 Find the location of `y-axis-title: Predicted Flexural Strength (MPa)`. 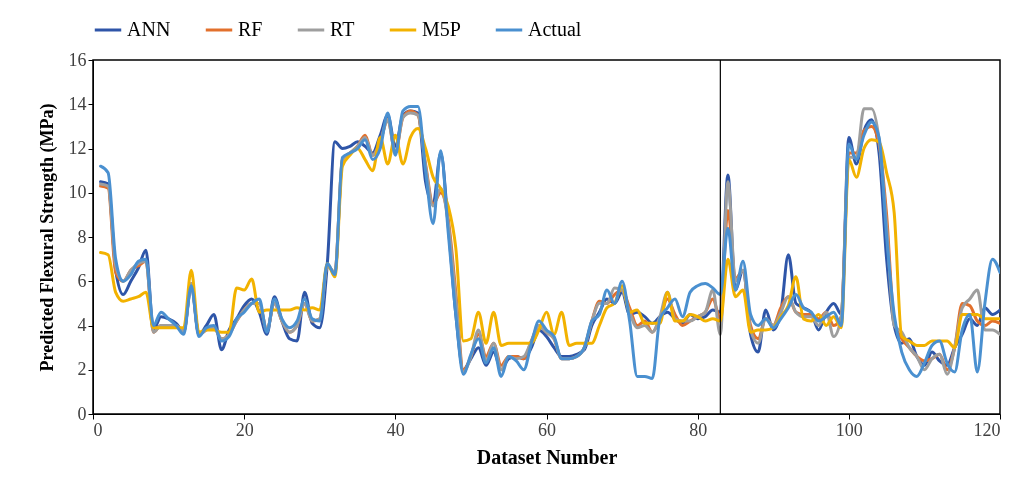

y-axis-title: Predicted Flexural Strength (MPa) is located at coordinates (47, 237).